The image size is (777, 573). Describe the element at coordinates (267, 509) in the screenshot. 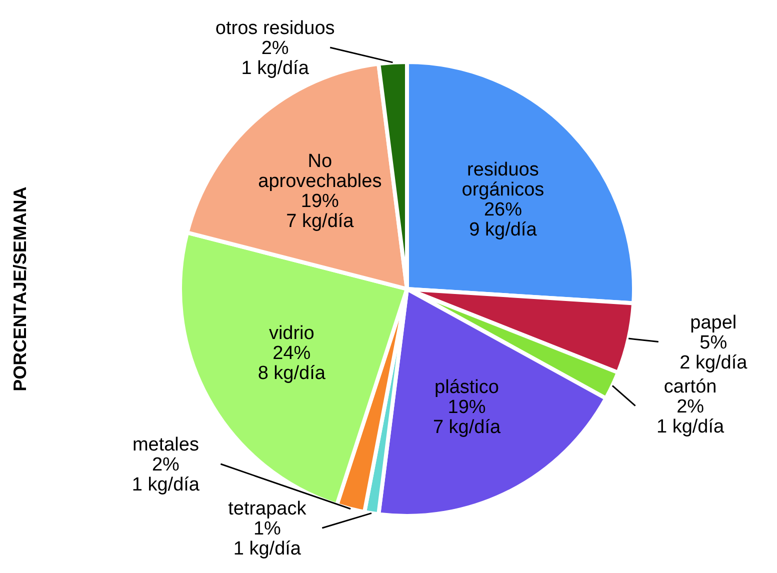

I see `slice-label: tetrapack` at that location.